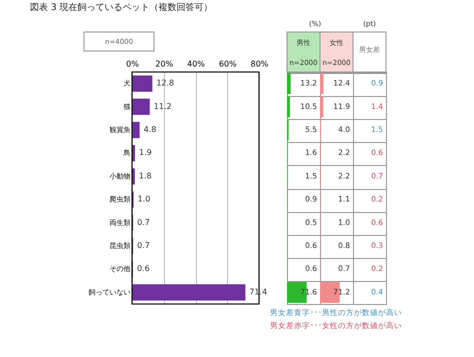 The width and height of the screenshot is (474, 357). What do you see at coordinates (165, 83) in the screenshot?
I see `data-label: 12.8` at bounding box center [165, 83].